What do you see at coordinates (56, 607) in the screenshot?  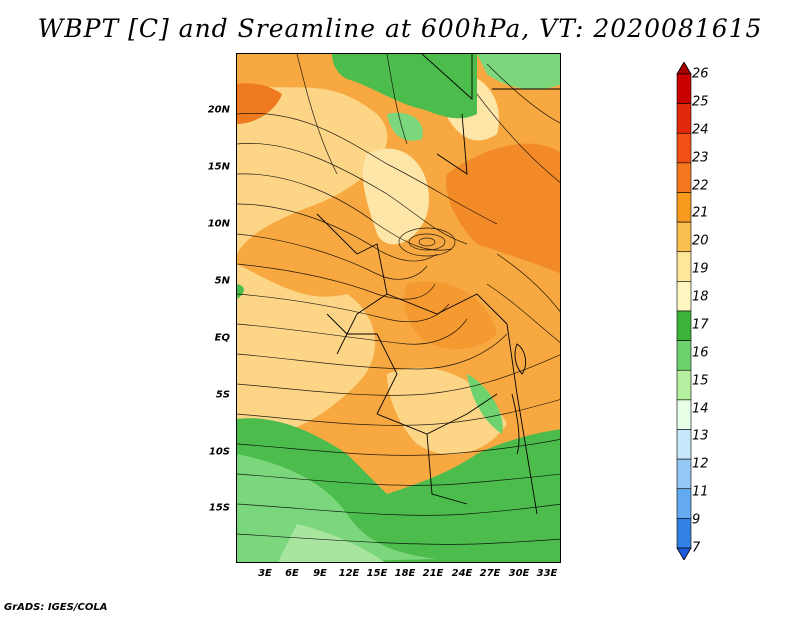 I see `grads-credit: GrADS: IGES/COLA` at bounding box center [56, 607].